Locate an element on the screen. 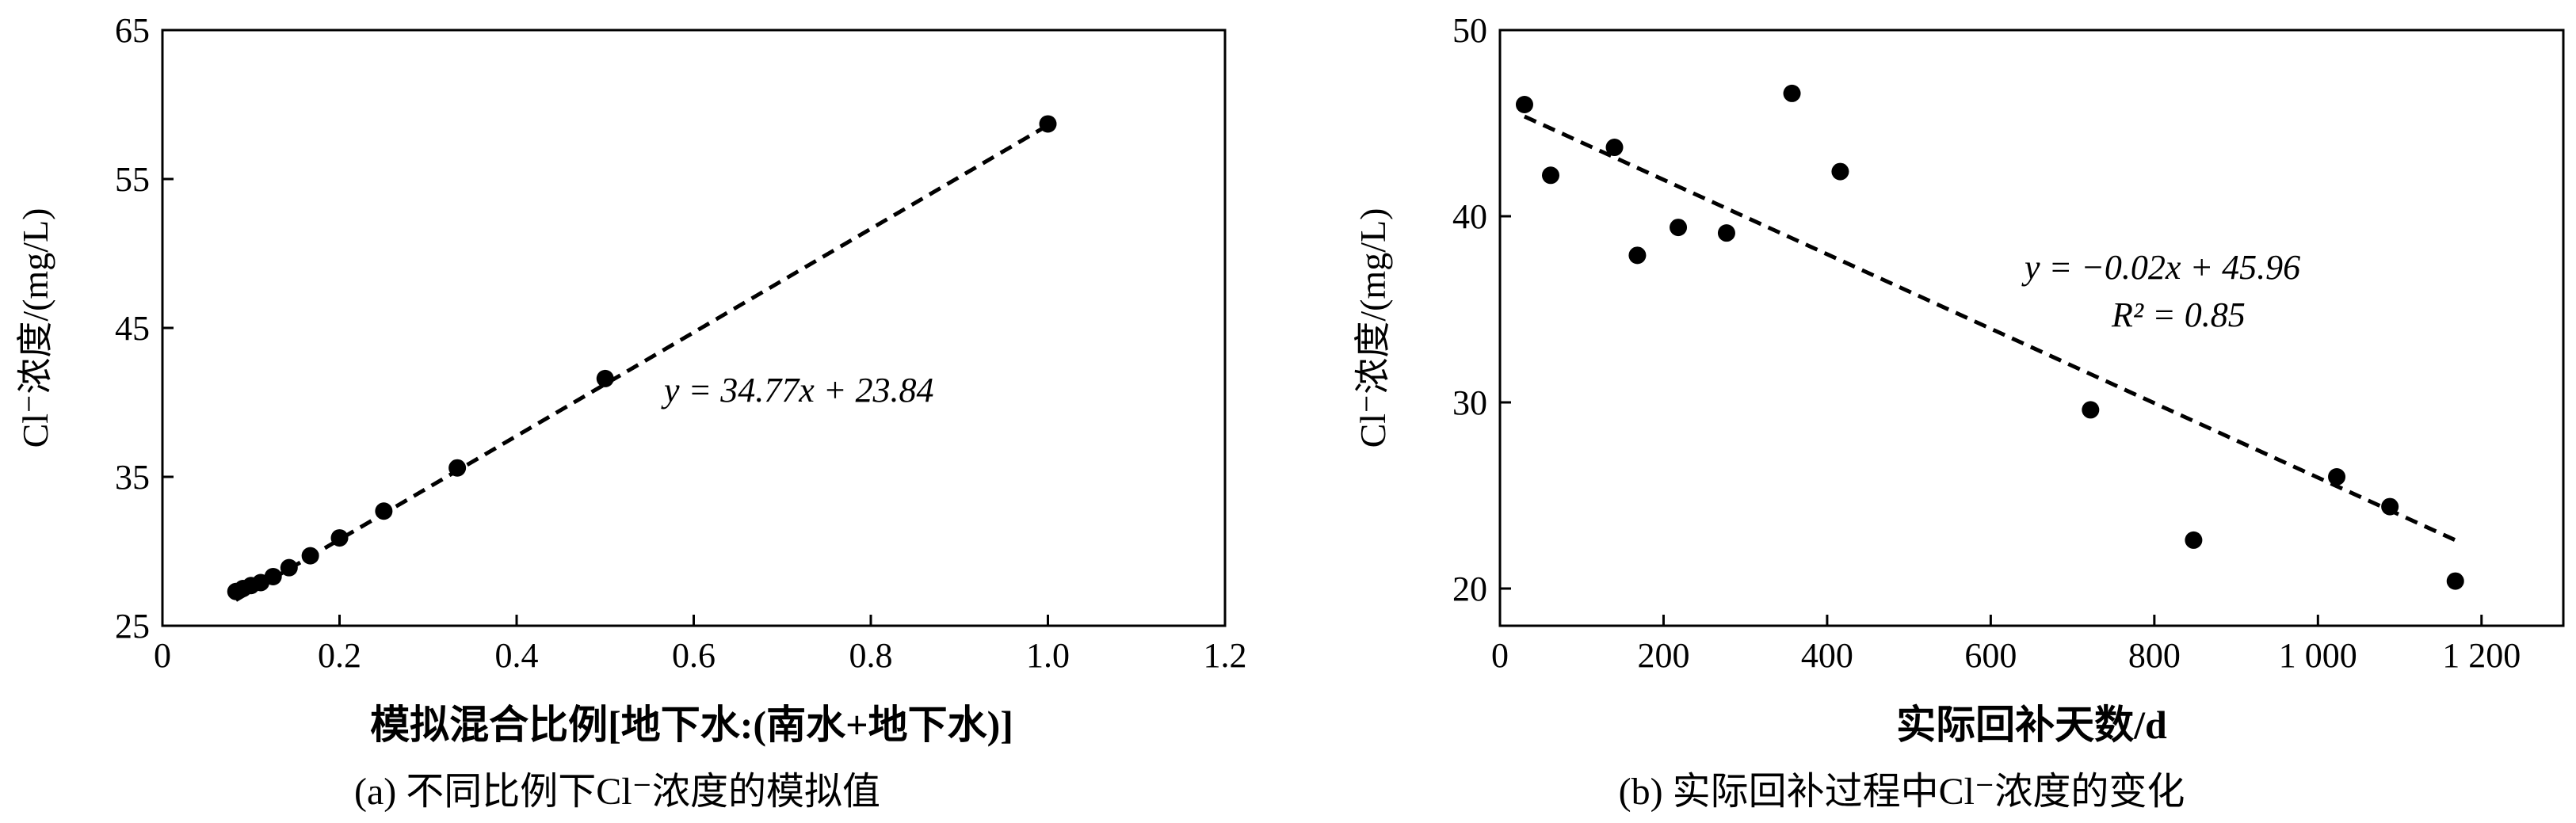 The width and height of the screenshot is (2576, 823). chart-b-ytick-label: 20 is located at coordinates (1469, 589).